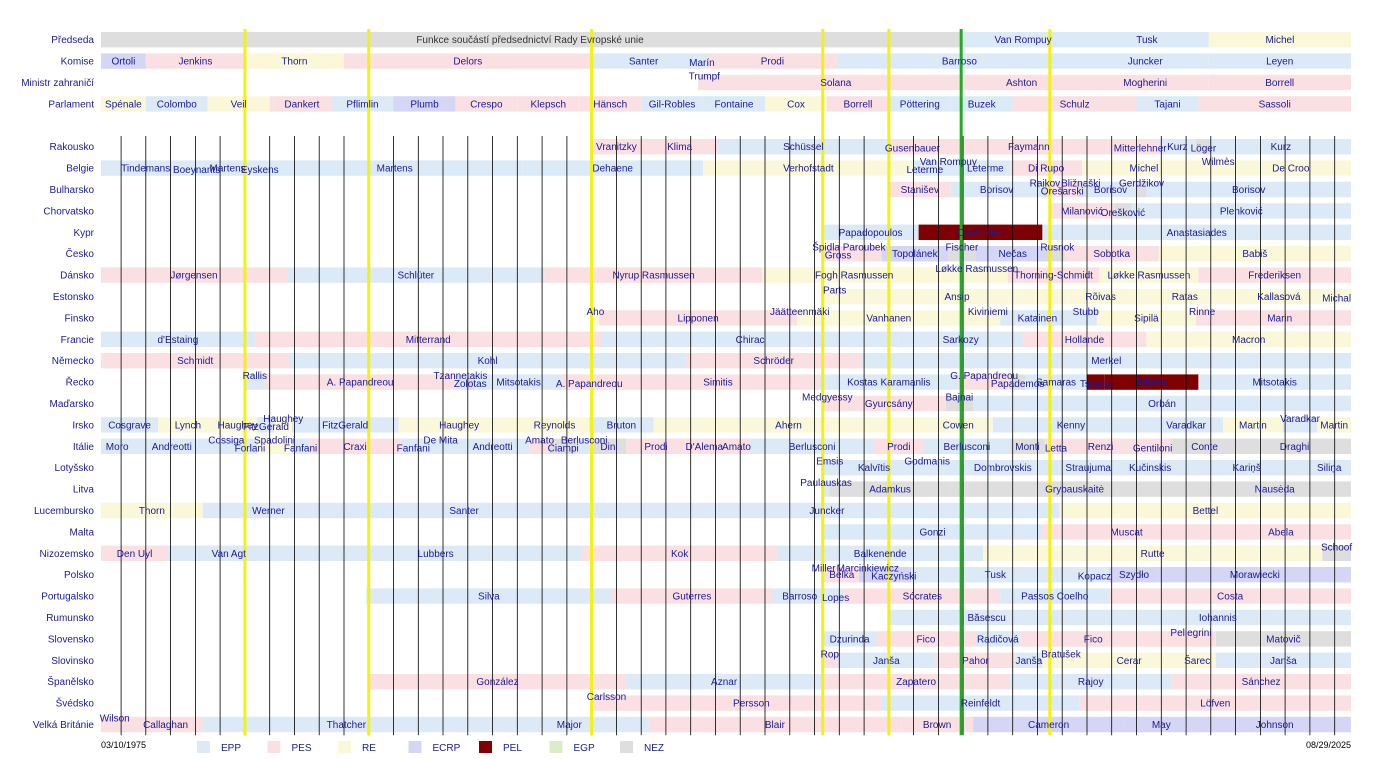  I want to click on leader-label: Blair, so click(775, 725).